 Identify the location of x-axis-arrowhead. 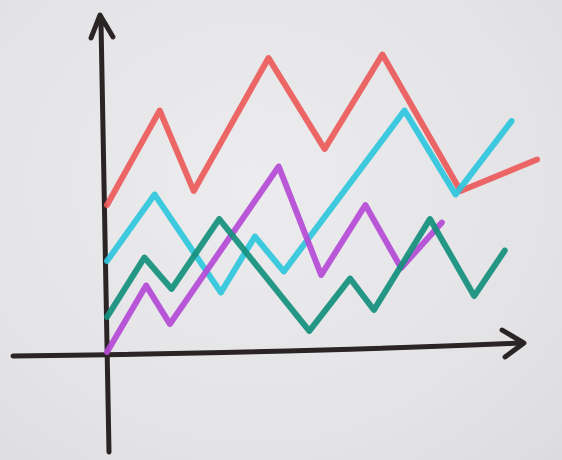
(513, 343).